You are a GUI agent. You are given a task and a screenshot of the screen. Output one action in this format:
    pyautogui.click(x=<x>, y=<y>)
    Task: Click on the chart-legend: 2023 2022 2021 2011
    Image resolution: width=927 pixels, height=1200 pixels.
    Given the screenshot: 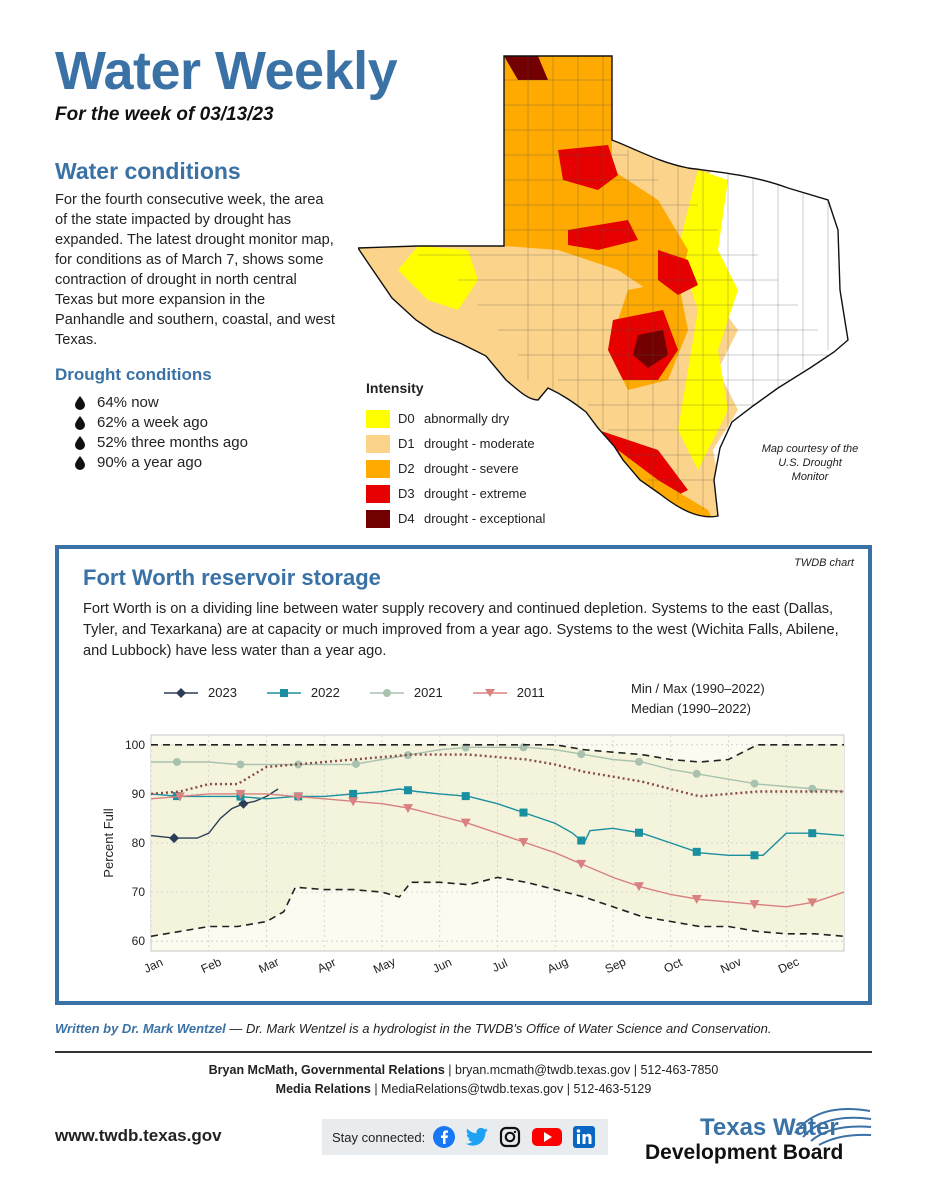 What is the action you would take?
    pyautogui.click(x=369, y=692)
    